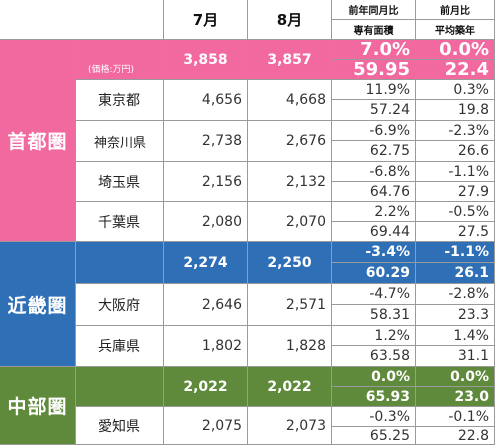 The height and width of the screenshot is (445, 495). What do you see at coordinates (206, 20) in the screenshot?
I see `header-july: 7月` at bounding box center [206, 20].